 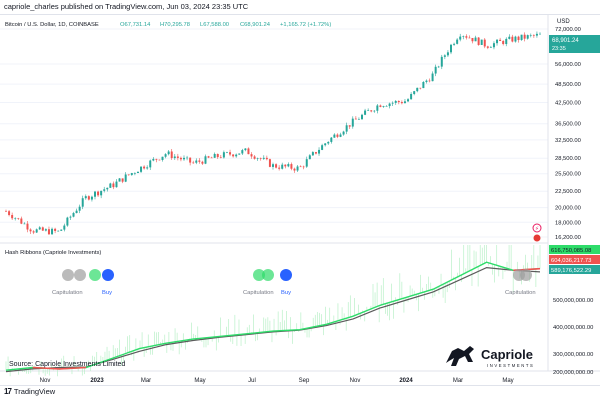 I want to click on ohlc-change: +1,165.72 (+1.72%), so click(x=305, y=25).